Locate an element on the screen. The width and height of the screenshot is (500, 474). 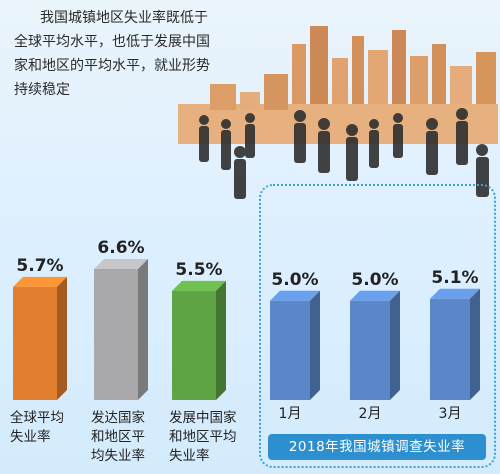
comparison-category-label-2-1: 和地区平均 is located at coordinates (203, 437).